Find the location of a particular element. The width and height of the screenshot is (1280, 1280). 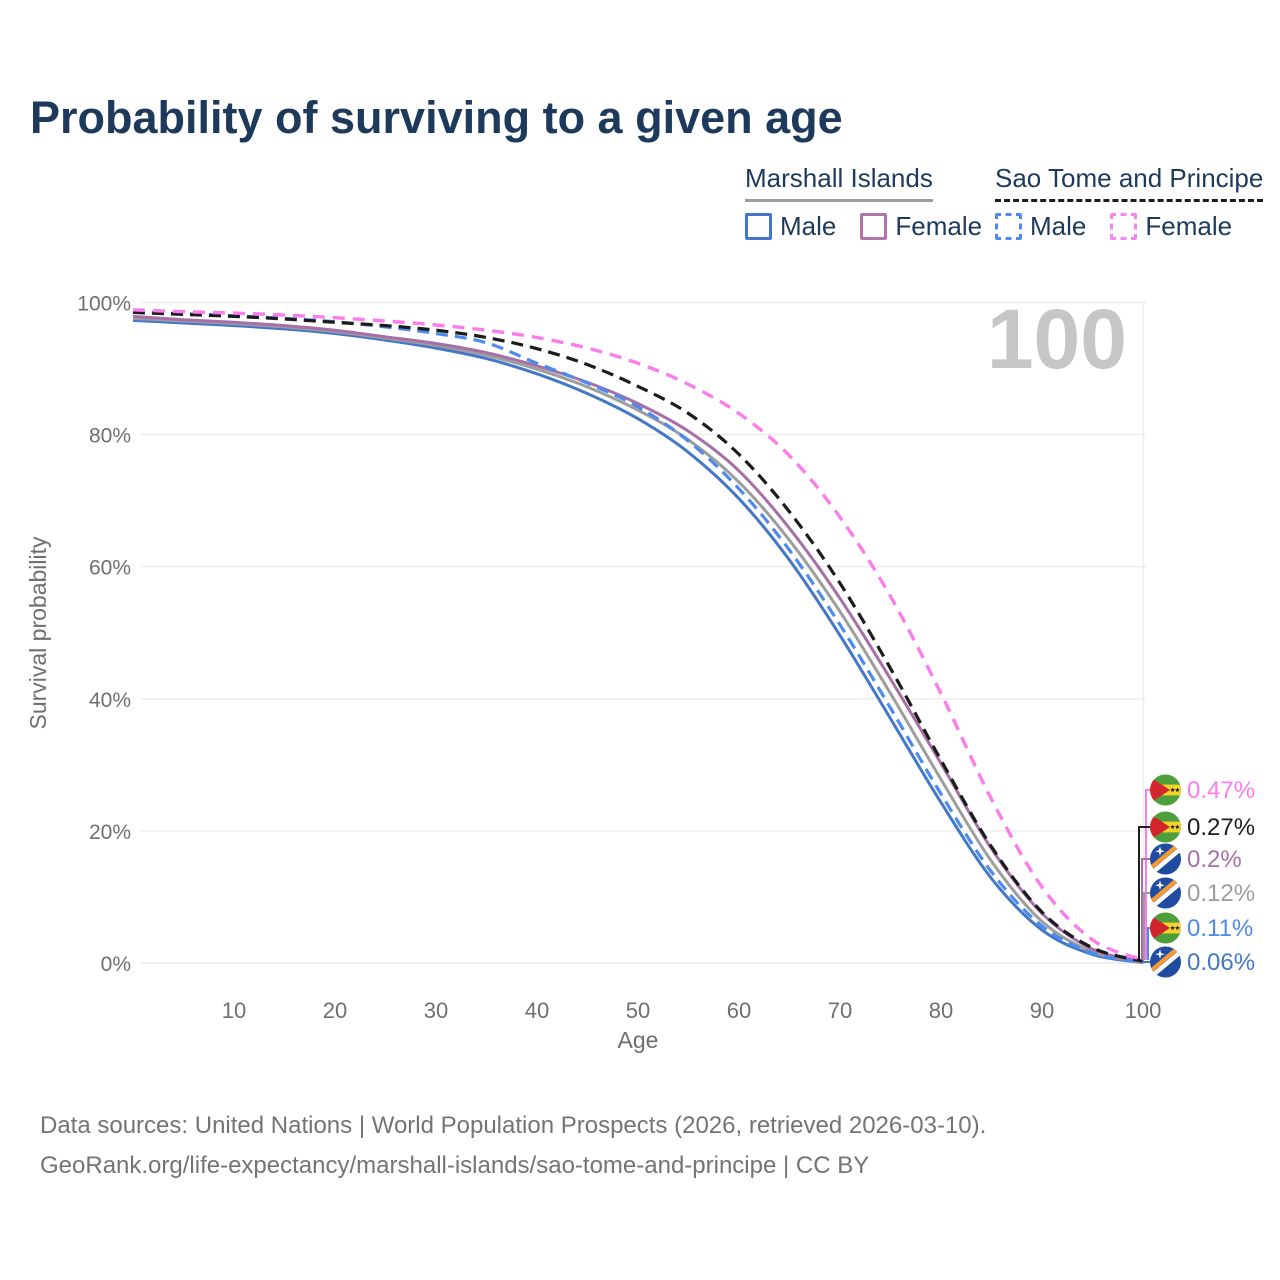

end-value-labels: 0.47% 0.27% 0.2% 0.12% 0.11% 0.06% is located at coordinates (1196, 877).